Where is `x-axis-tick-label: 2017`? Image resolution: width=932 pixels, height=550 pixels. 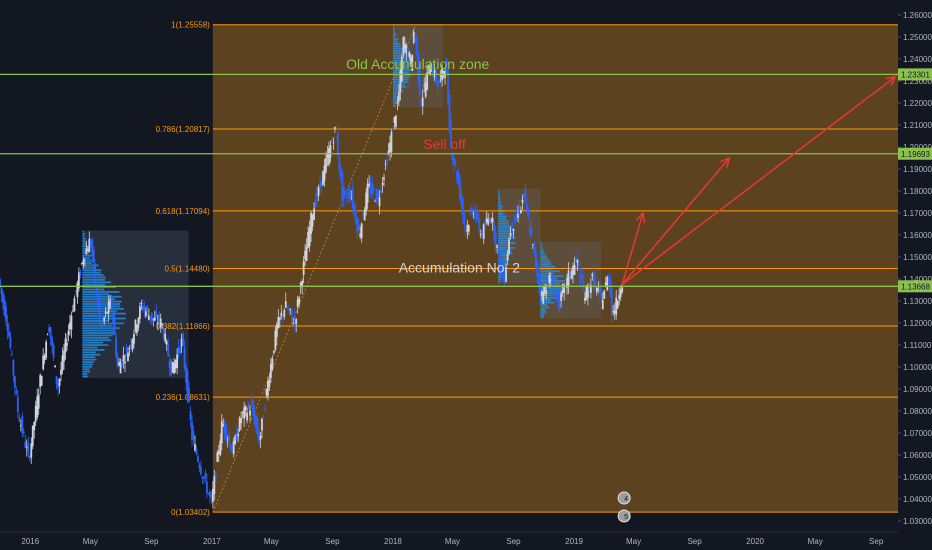 x-axis-tick-label: 2017 is located at coordinates (212, 541).